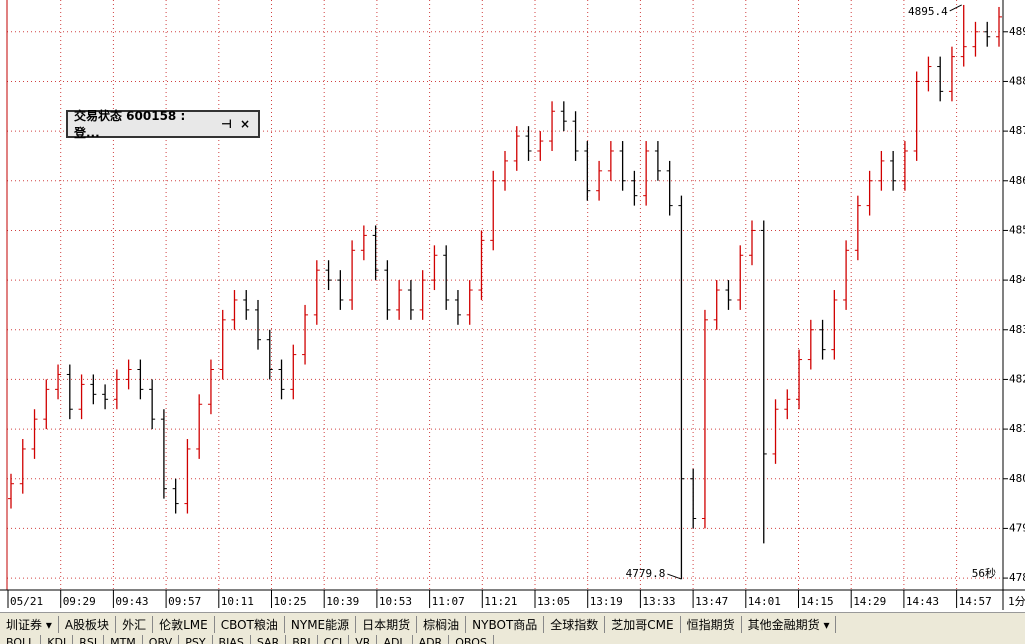 This screenshot has height=644, width=1025. Describe the element at coordinates (658, 601) in the screenshot. I see `x-tick-label: 13:33` at that location.